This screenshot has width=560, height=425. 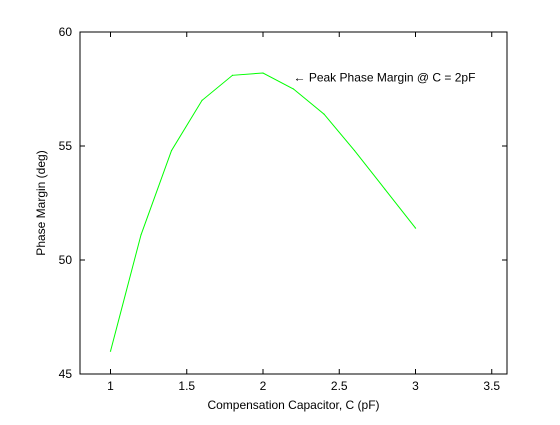 I want to click on x-tick-label: 1, so click(x=110, y=386).